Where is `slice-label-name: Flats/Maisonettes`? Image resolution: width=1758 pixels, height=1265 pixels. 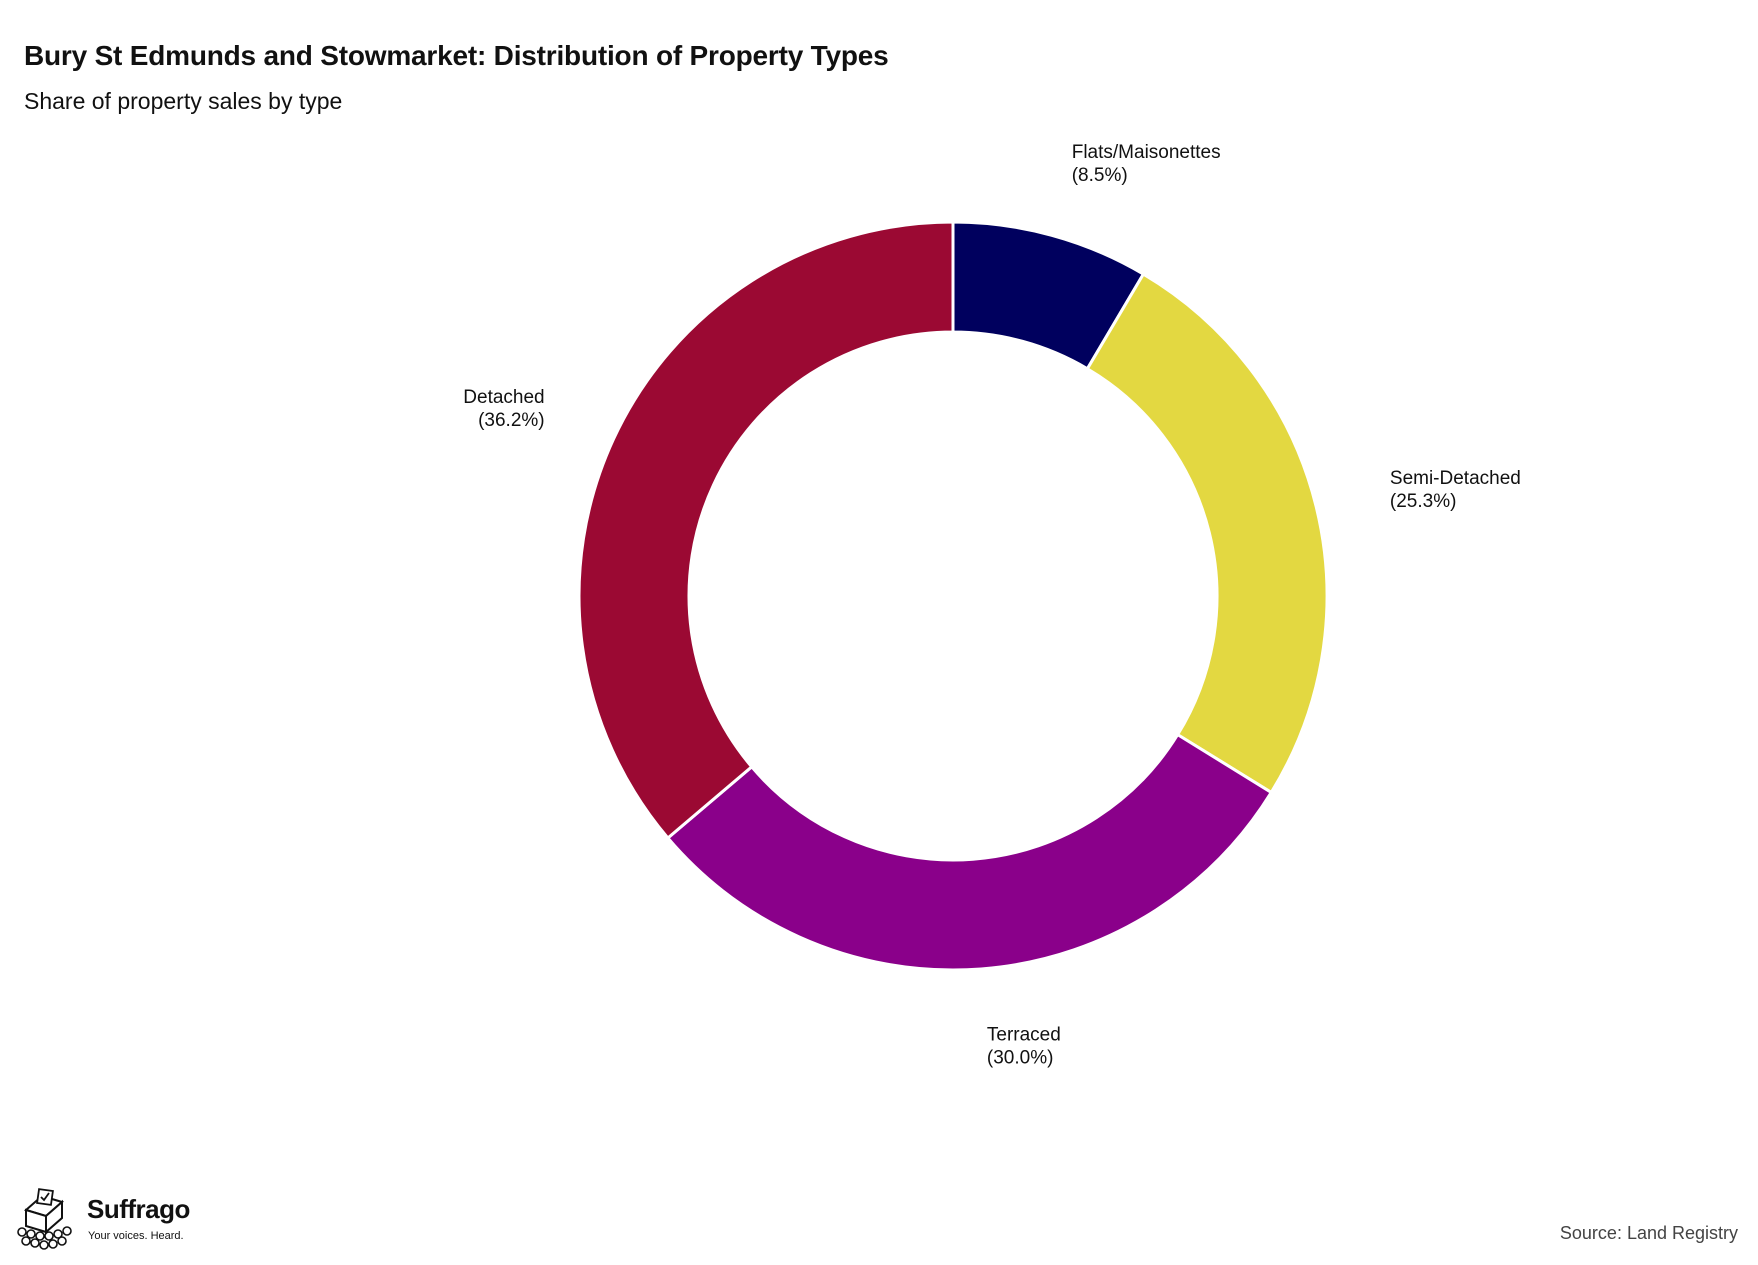 slice-label-name: Flats/Maisonettes is located at coordinates (1146, 152).